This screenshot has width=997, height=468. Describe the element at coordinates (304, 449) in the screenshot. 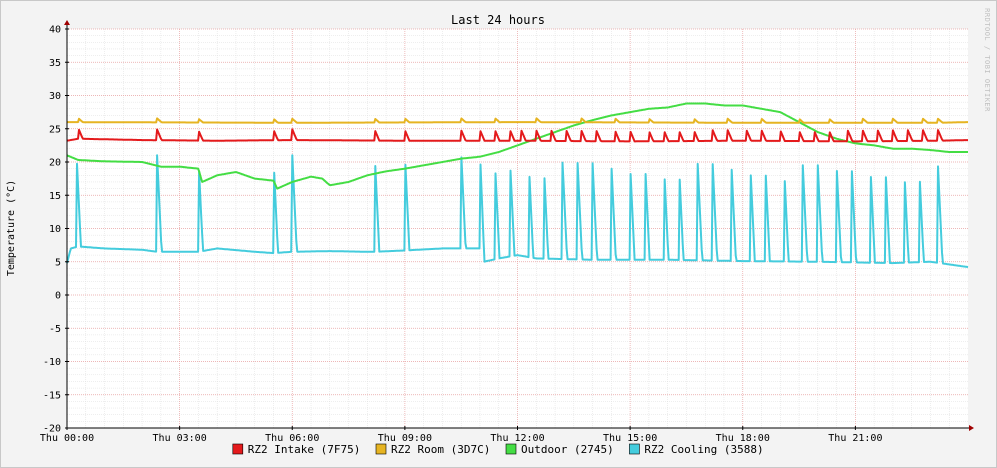

I see `legend-label: RZ2 Intake (7F75)` at that location.